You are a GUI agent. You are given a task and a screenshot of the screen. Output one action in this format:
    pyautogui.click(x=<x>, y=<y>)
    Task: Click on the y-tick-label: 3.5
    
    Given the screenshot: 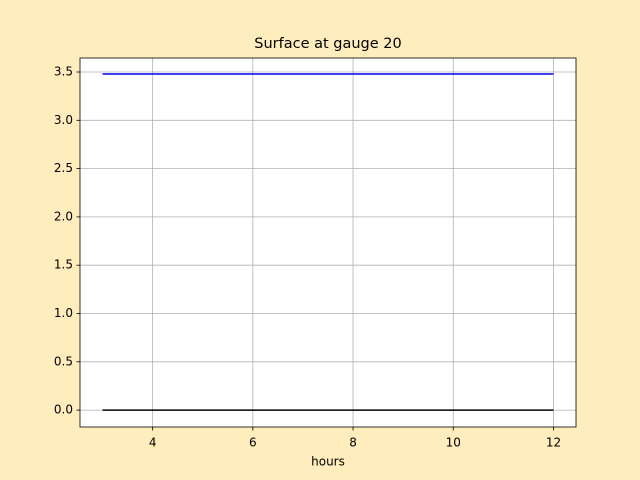 What is the action you would take?
    pyautogui.click(x=63, y=72)
    